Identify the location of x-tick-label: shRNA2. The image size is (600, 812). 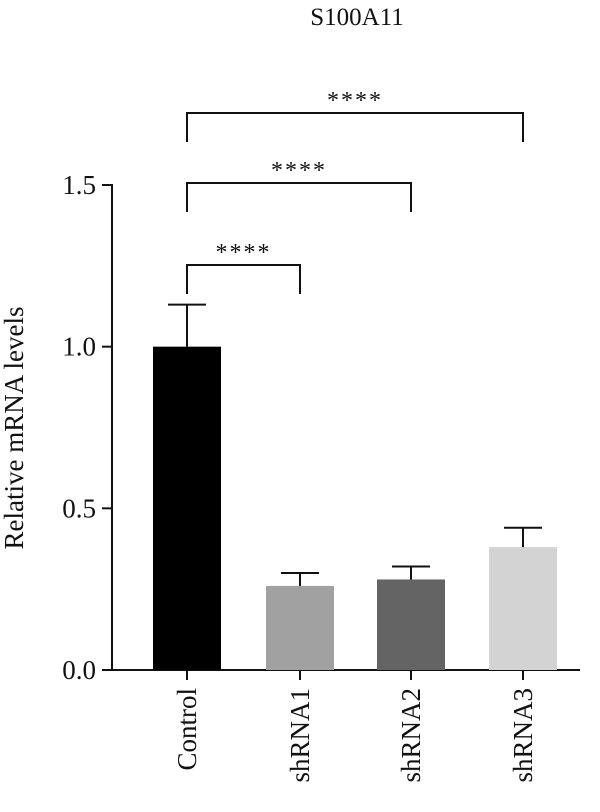
(411, 735).